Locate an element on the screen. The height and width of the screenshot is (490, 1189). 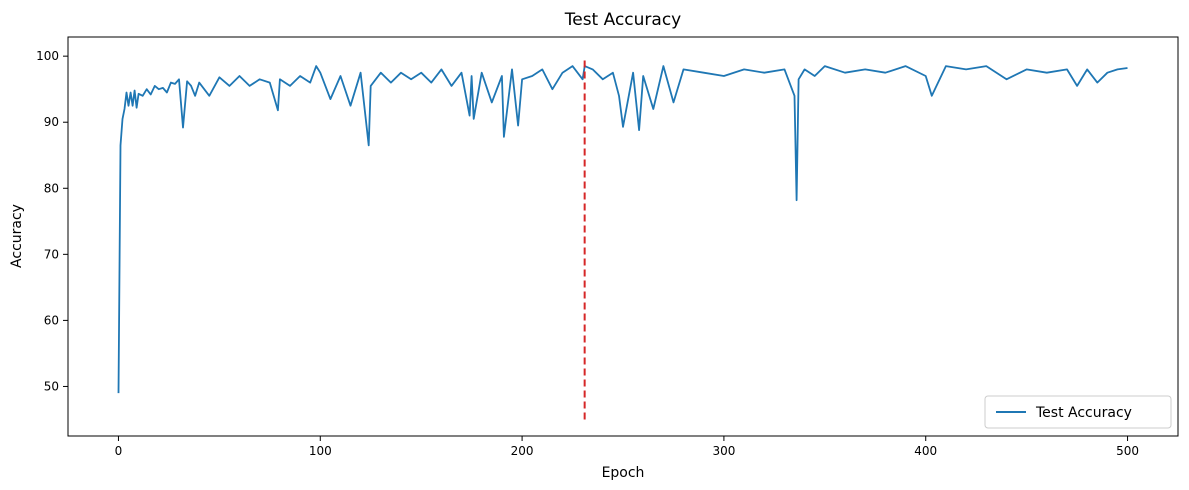
x-tick-label: 500 is located at coordinates (1127, 451).